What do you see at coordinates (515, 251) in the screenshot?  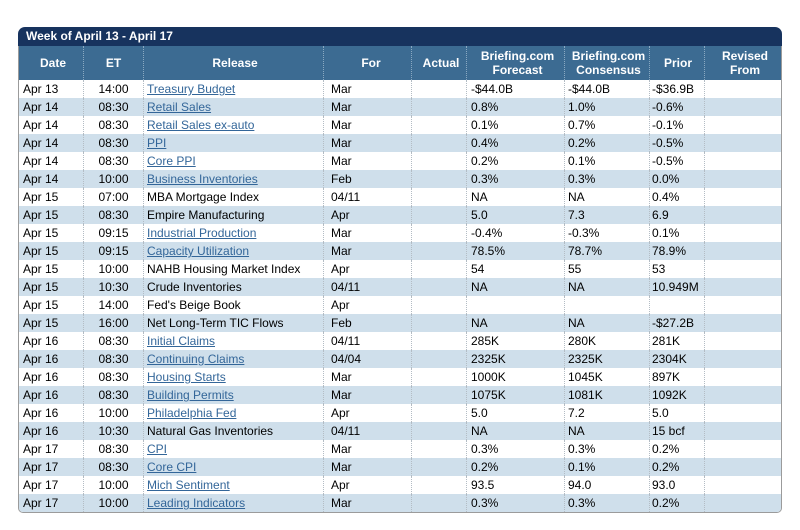 I see `cell-forecast: 78.5%` at bounding box center [515, 251].